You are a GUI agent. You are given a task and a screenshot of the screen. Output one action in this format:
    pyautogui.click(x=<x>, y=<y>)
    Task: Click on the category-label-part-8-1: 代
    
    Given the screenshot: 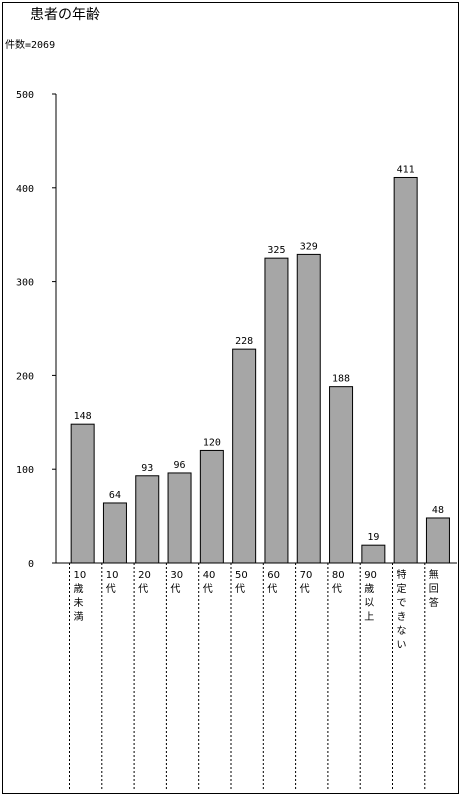 What is the action you would take?
    pyautogui.click(x=337, y=589)
    